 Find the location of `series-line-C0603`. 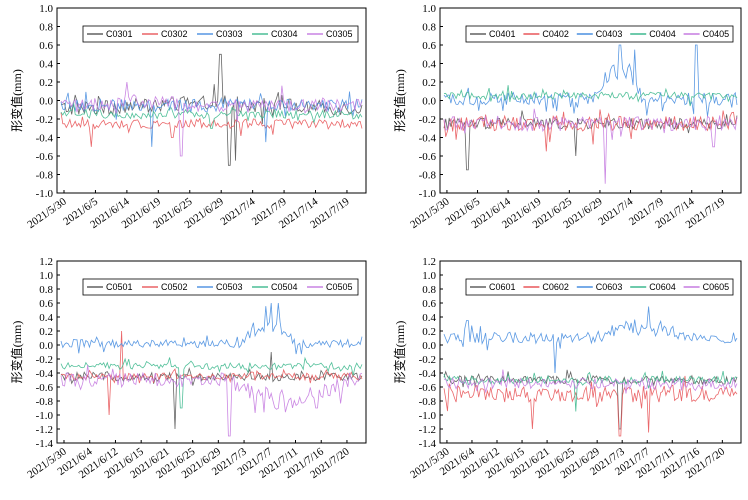

series-line-C0603 is located at coordinates (590, 340).